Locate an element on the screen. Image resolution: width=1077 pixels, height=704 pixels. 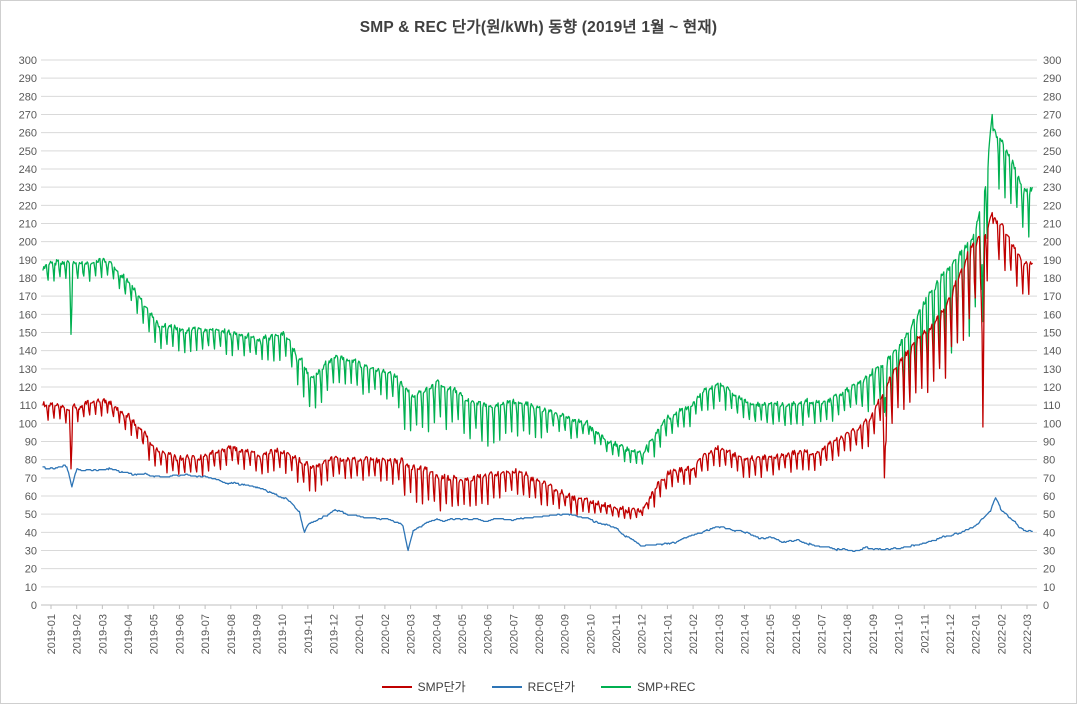
svg-text: 2019-07 is located at coordinates (206, 634).